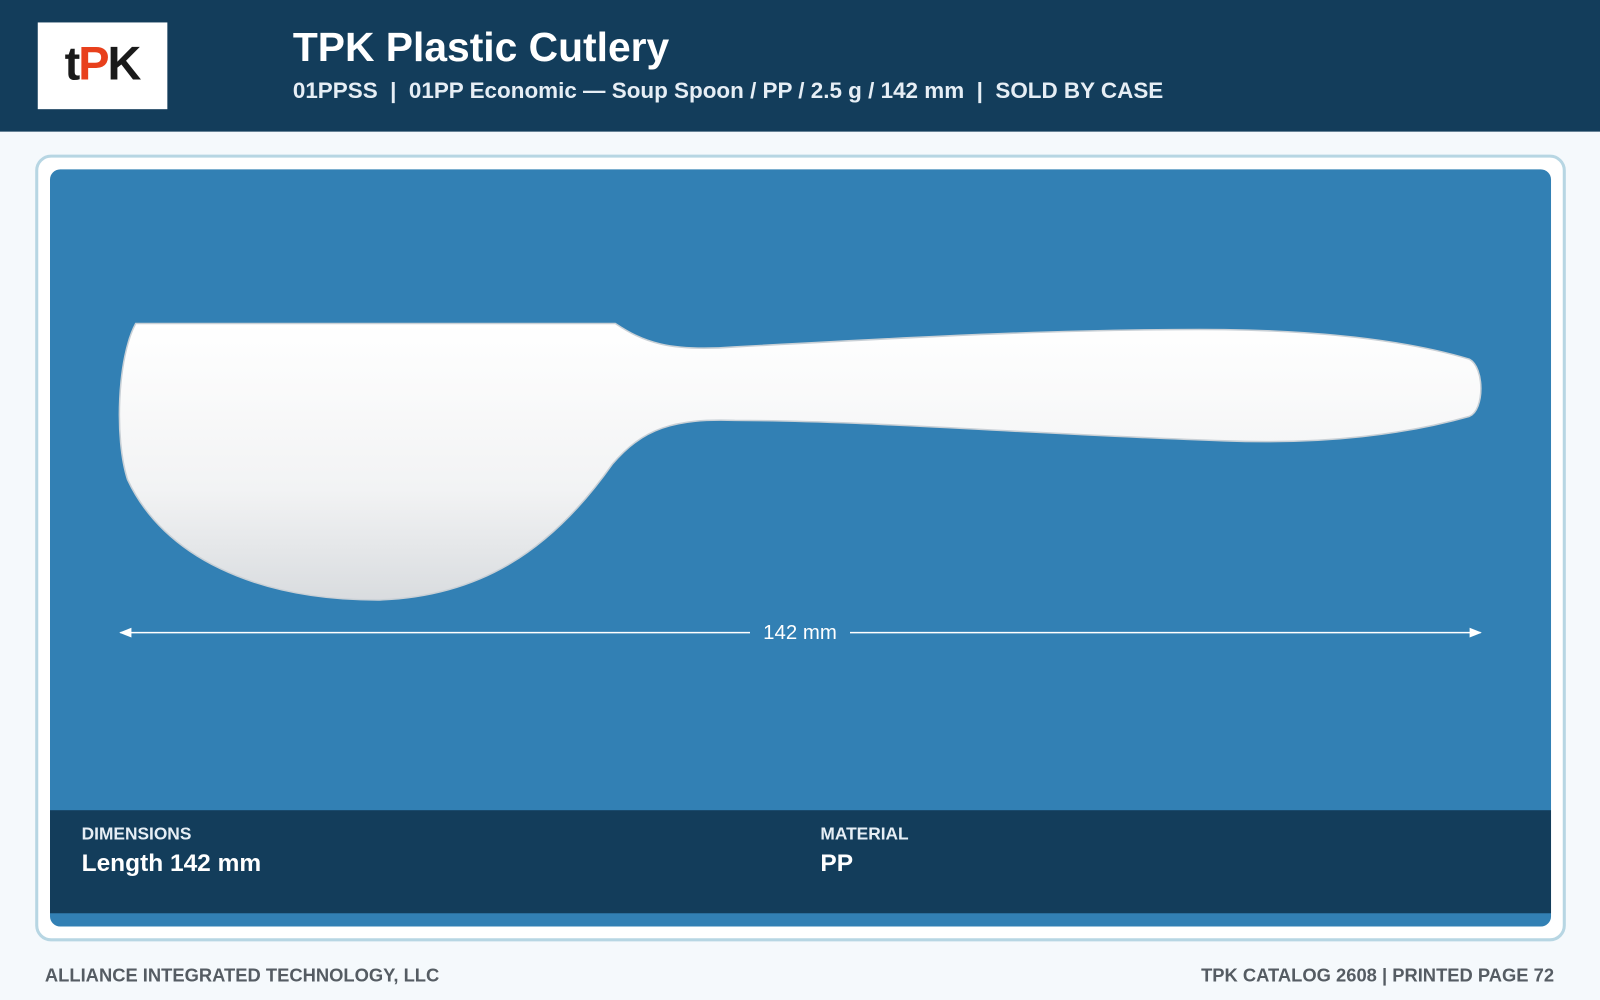 This screenshot has width=1600, height=1000. What do you see at coordinates (864, 833) in the screenshot?
I see `spec-label: MATERIAL` at bounding box center [864, 833].